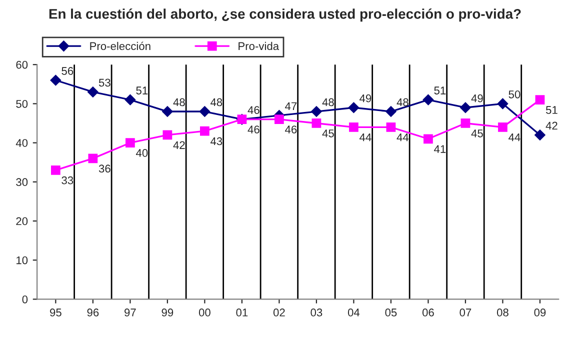 This screenshot has width=570, height=340. What do you see at coordinates (22, 143) in the screenshot?
I see `y-tick-label: 40` at bounding box center [22, 143].